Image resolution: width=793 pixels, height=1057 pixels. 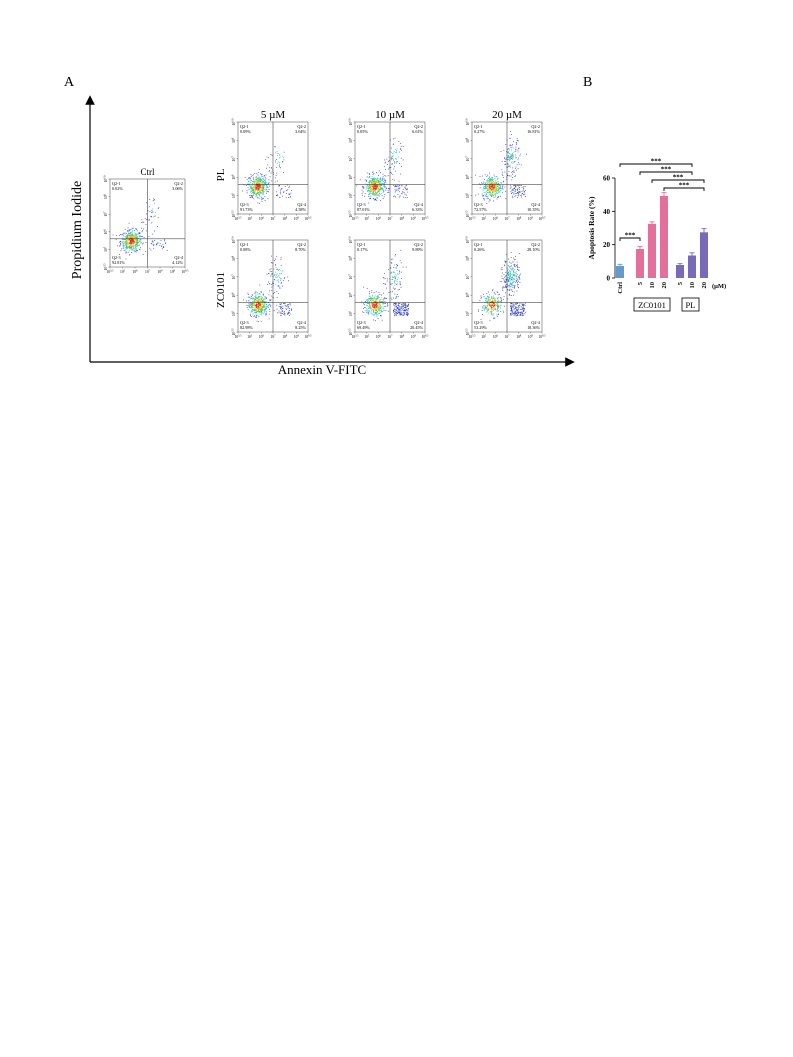 What do you see at coordinates (473, 337) in the screenshot?
I see `x-tick-label: 103.5` at bounding box center [473, 337].